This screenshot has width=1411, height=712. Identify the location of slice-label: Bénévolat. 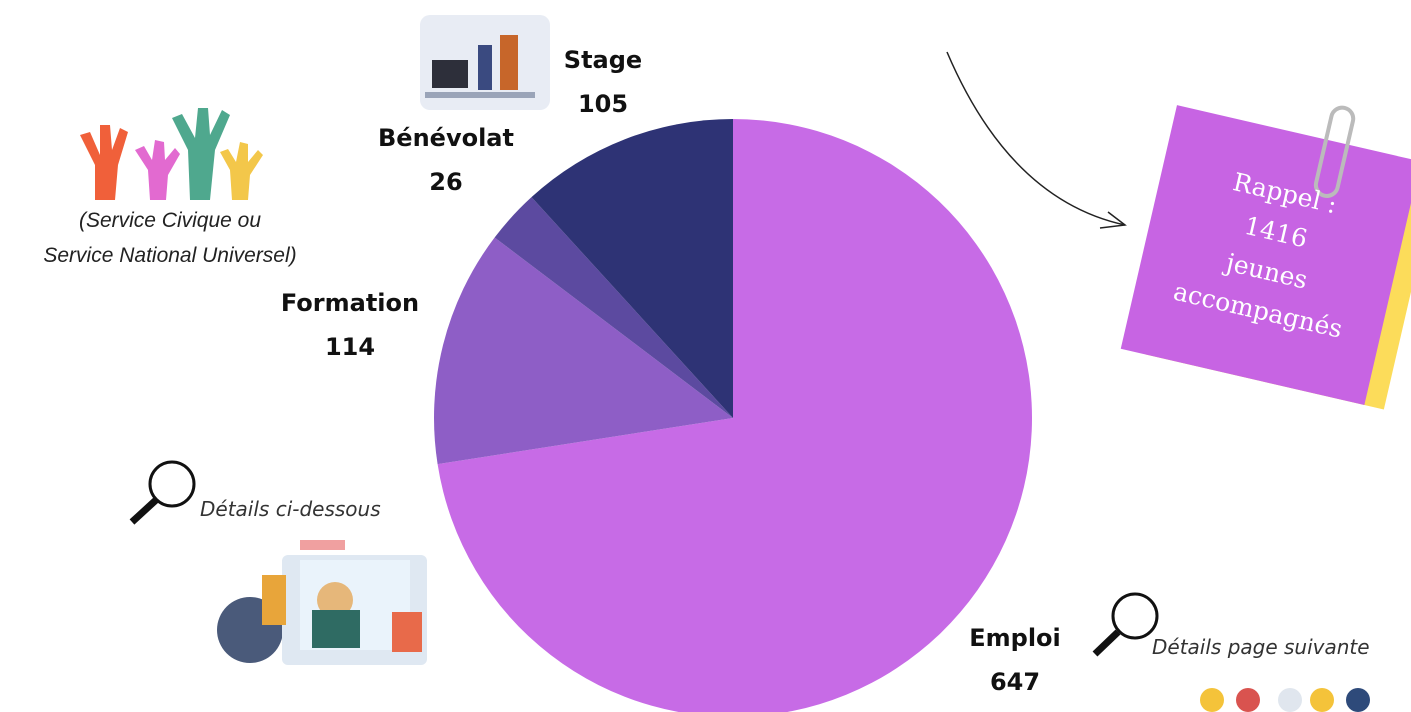
(446, 138).